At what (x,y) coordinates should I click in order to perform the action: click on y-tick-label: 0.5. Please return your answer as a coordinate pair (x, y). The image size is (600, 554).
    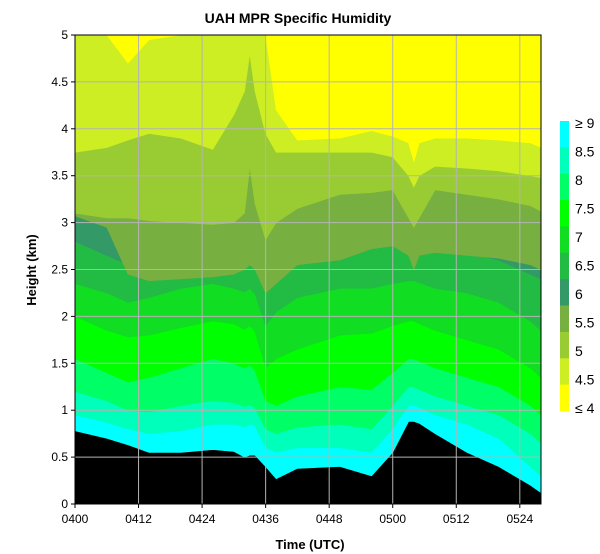
    Looking at the image, I should click on (59, 457).